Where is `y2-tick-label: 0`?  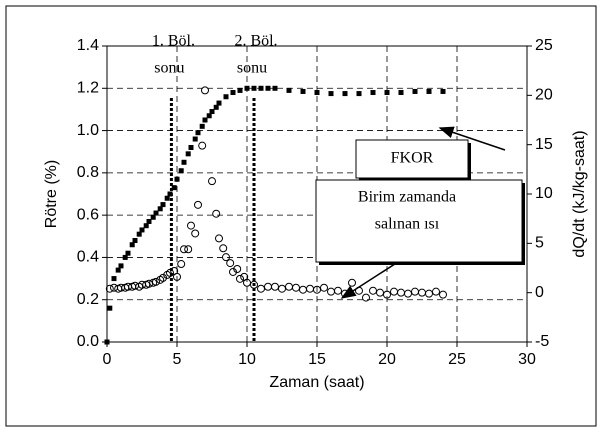 y2-tick-label: 0 is located at coordinates (539, 292).